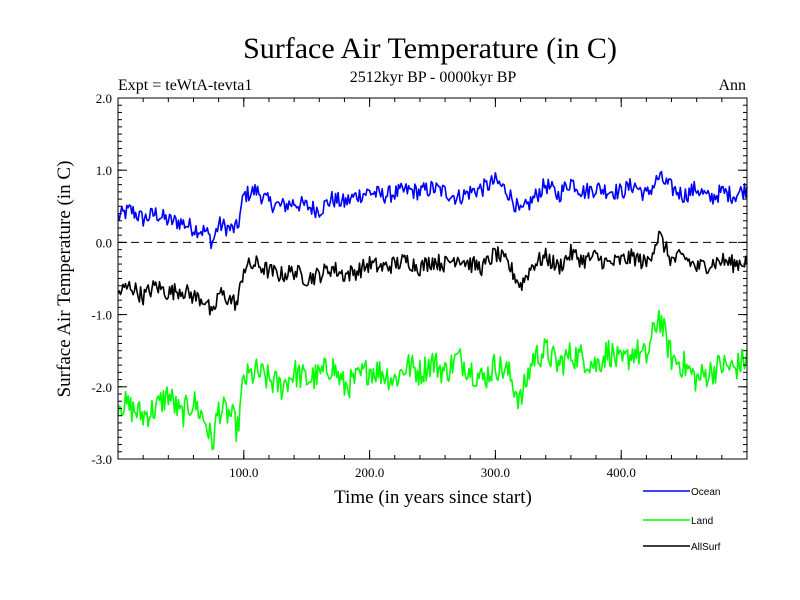  What do you see at coordinates (369, 472) in the screenshot?
I see `x-tick-label: 200.0` at bounding box center [369, 472].